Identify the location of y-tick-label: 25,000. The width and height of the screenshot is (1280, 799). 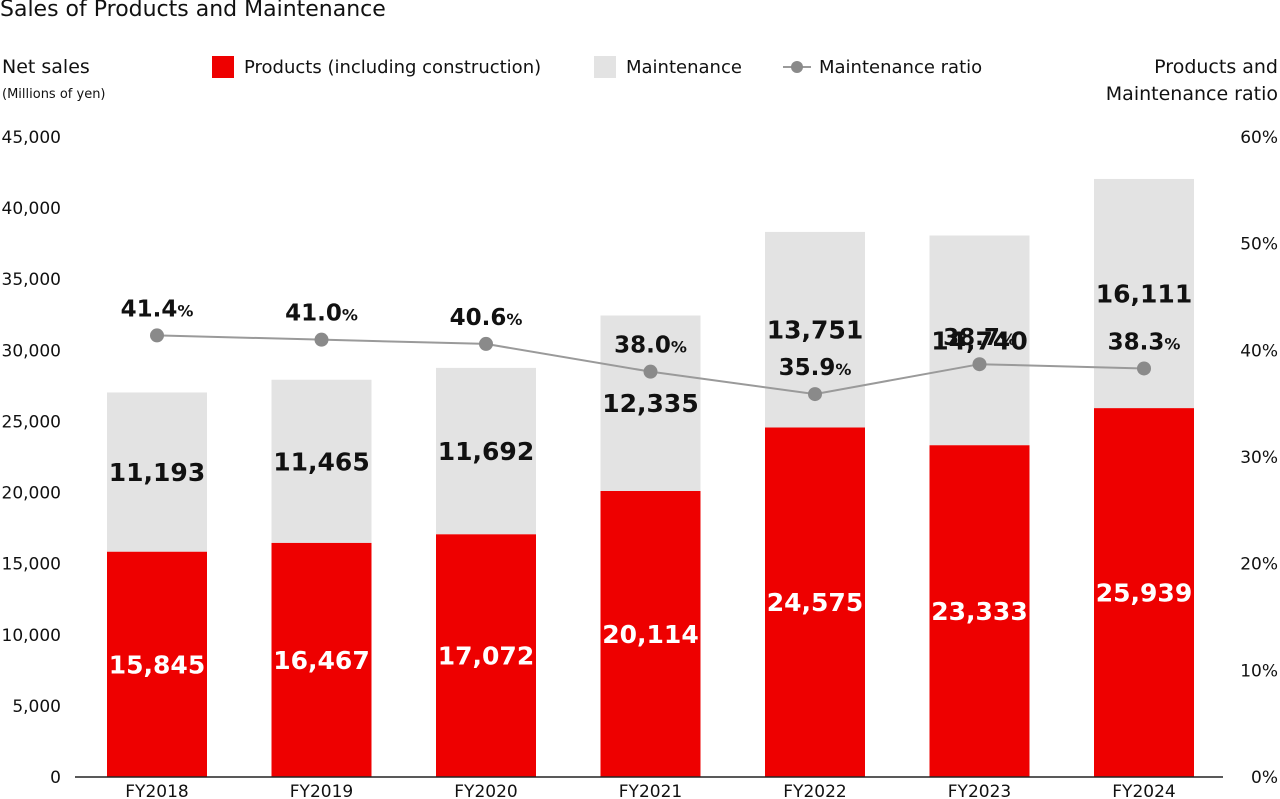
(31, 422).